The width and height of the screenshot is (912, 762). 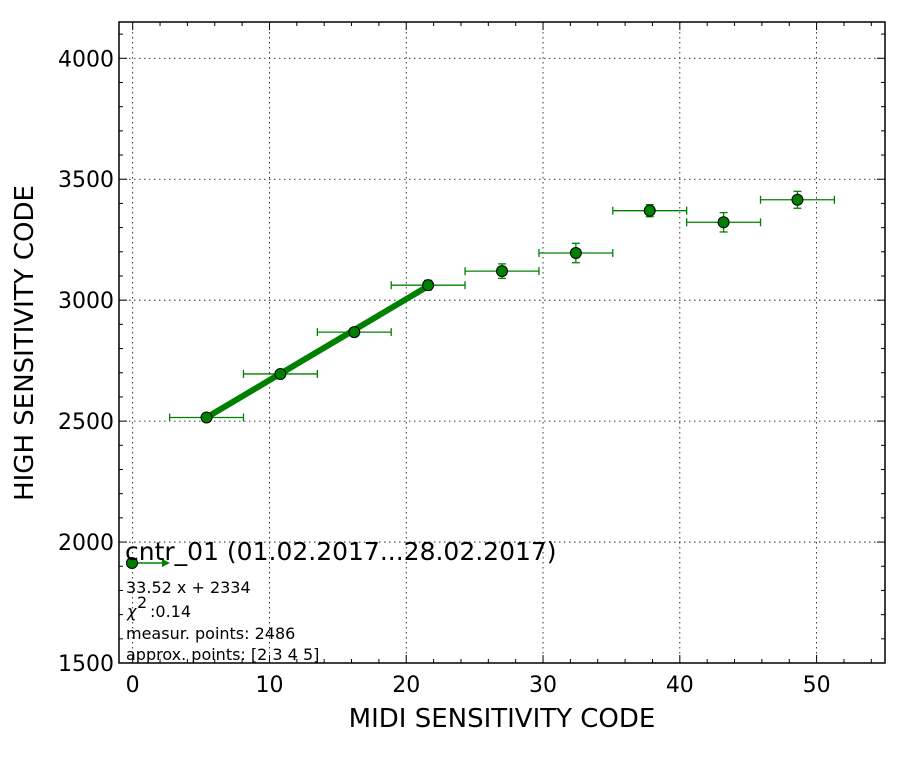 What do you see at coordinates (210, 633) in the screenshot?
I see `legend-measurement-points: measur. points: 2486` at bounding box center [210, 633].